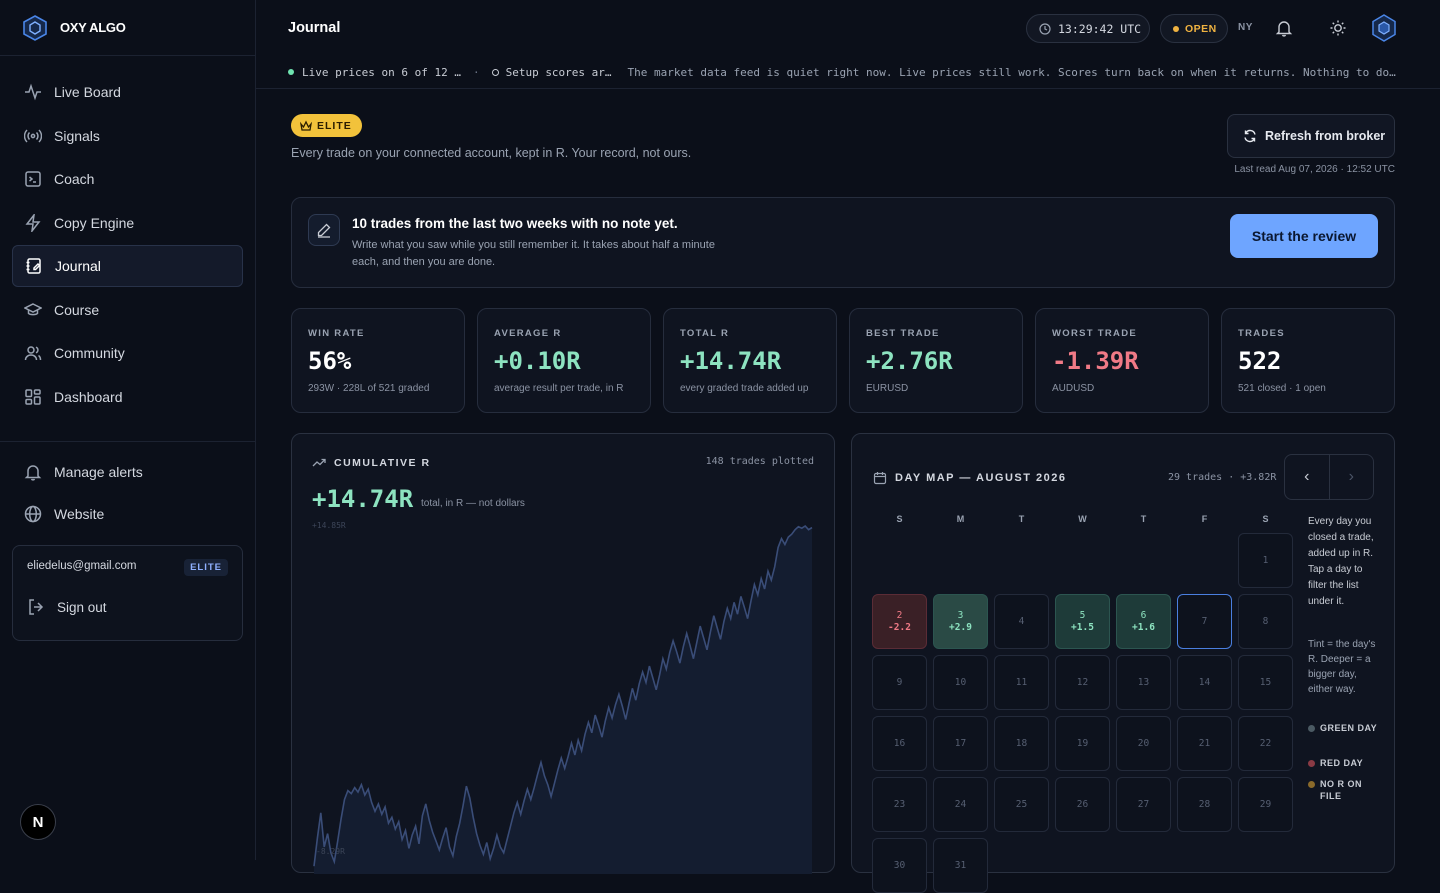 Image resolution: width=1440 pixels, height=893 pixels. What do you see at coordinates (903, 333) in the screenshot?
I see `stat-label: BEST TRADE` at bounding box center [903, 333].